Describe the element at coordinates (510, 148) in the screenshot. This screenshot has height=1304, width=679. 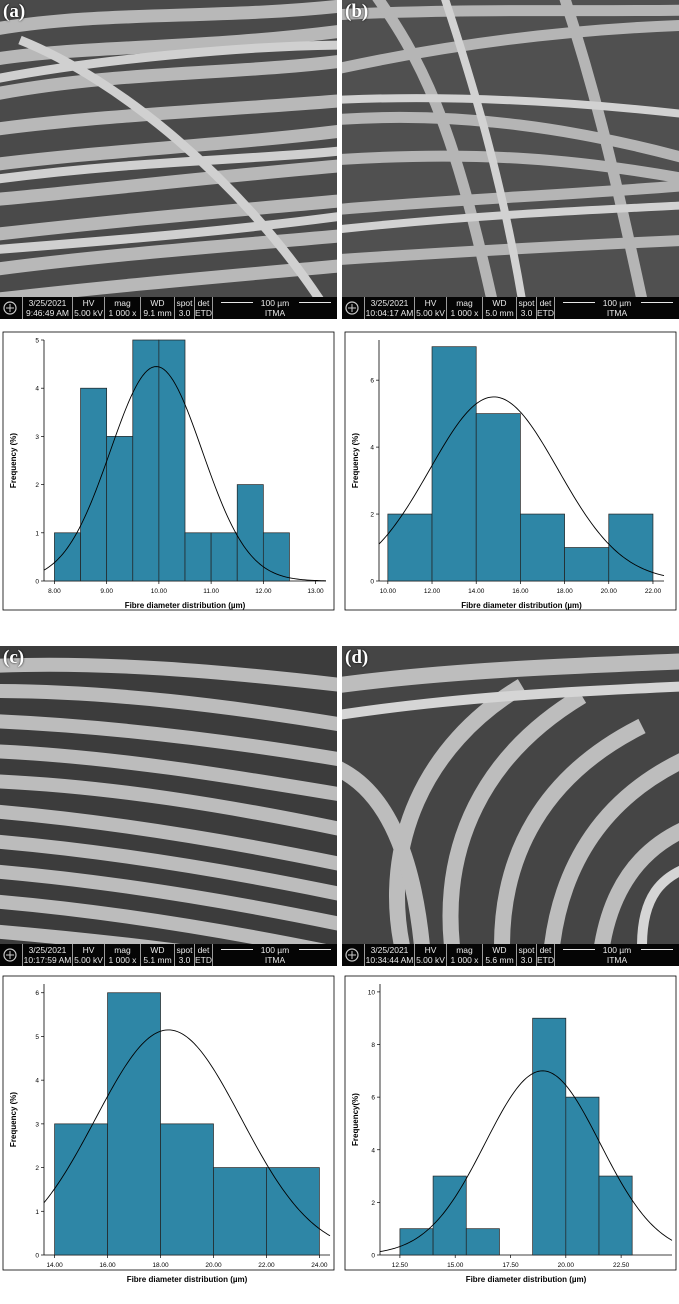
I see `sem-fibres-b` at that location.